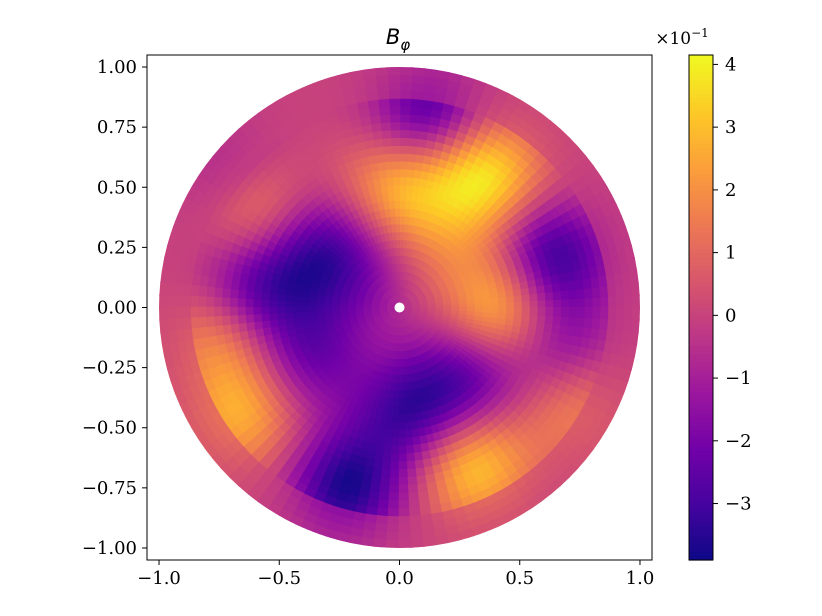 This screenshot has height=616, width=822. I want to click on colorbar-tick-label: −1, so click(738, 378).